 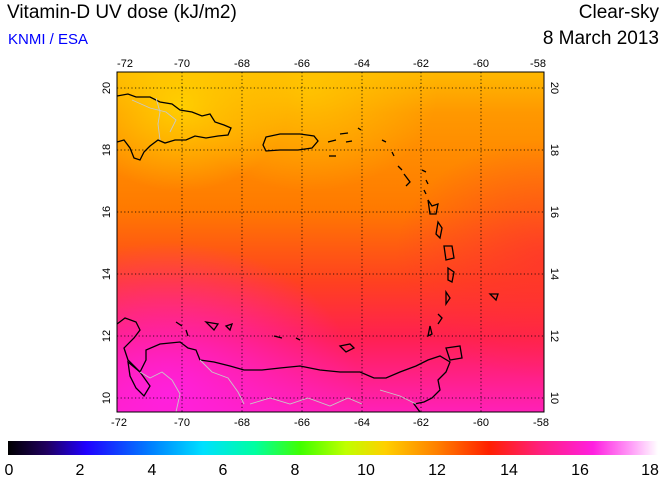 I want to click on colorbar-label: 4, so click(x=152, y=470).